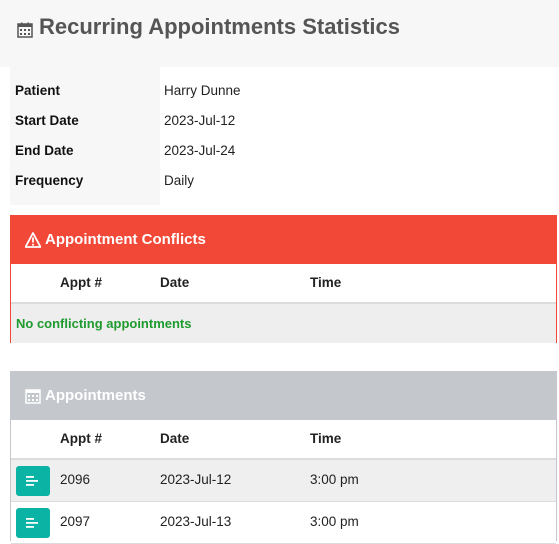 The width and height of the screenshot is (559, 544). I want to click on detail-value: 2023-Jul-24, so click(200, 150).